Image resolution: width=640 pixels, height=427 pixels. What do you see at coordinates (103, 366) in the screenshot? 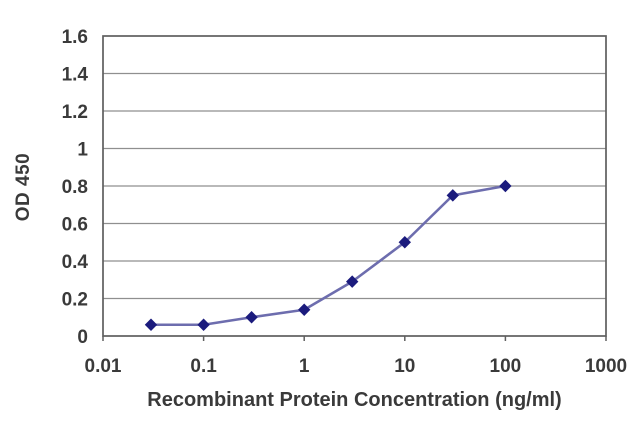
I see `x-tick-label: 0.01` at bounding box center [103, 366].